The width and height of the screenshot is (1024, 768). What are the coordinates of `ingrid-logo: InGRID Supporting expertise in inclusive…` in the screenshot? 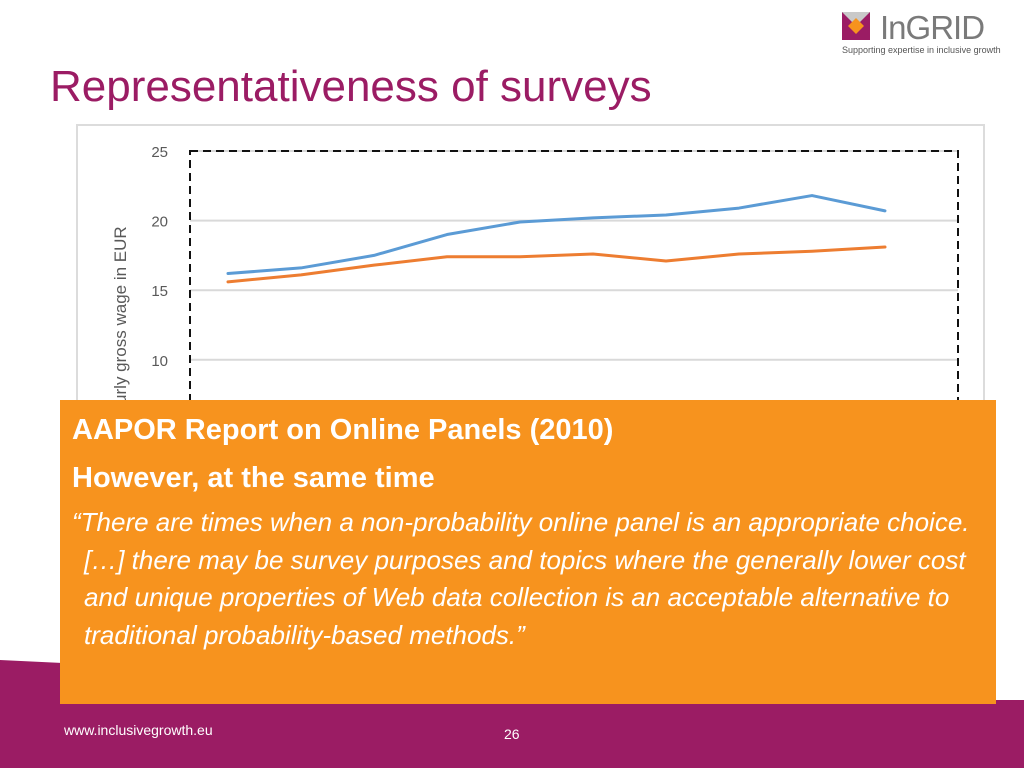 It's located at (922, 33).